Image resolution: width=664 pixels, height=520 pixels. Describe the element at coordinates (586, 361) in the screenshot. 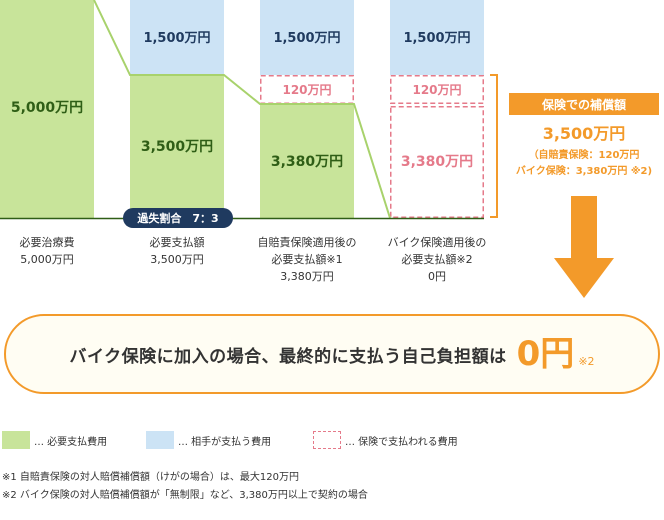

I see `banner-note: ※2` at that location.